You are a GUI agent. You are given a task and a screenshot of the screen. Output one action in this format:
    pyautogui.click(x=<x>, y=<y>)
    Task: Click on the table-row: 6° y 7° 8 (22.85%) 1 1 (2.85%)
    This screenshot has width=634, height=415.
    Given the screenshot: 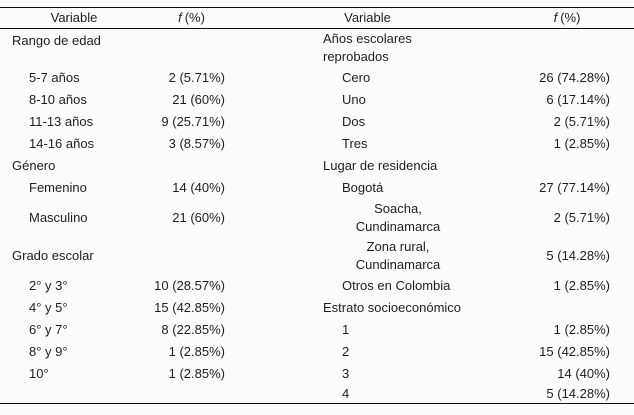 What is the action you would take?
    pyautogui.click(x=317, y=330)
    